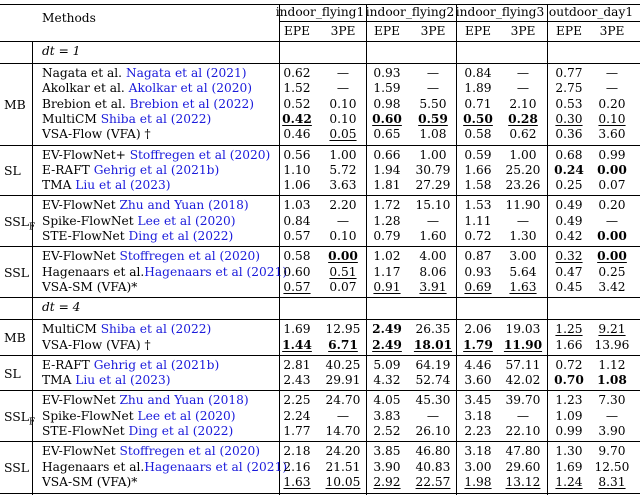 Image resolution: width=640 pixels, height=495 pixels. I want to click on value-cell: 1.79, so click(478, 344).